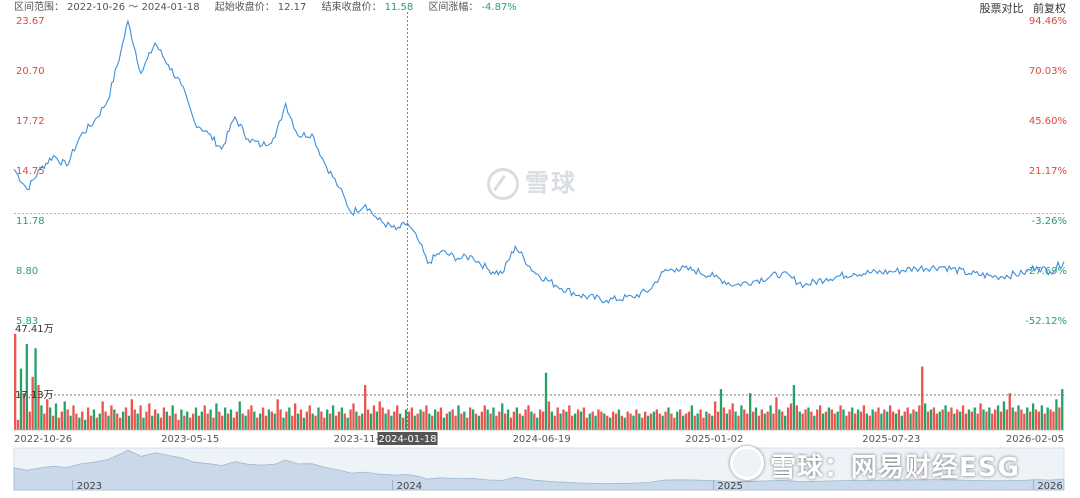  Describe the element at coordinates (1048, 171) in the screenshot. I see `y-right-tick-label: 21.17%` at that location.